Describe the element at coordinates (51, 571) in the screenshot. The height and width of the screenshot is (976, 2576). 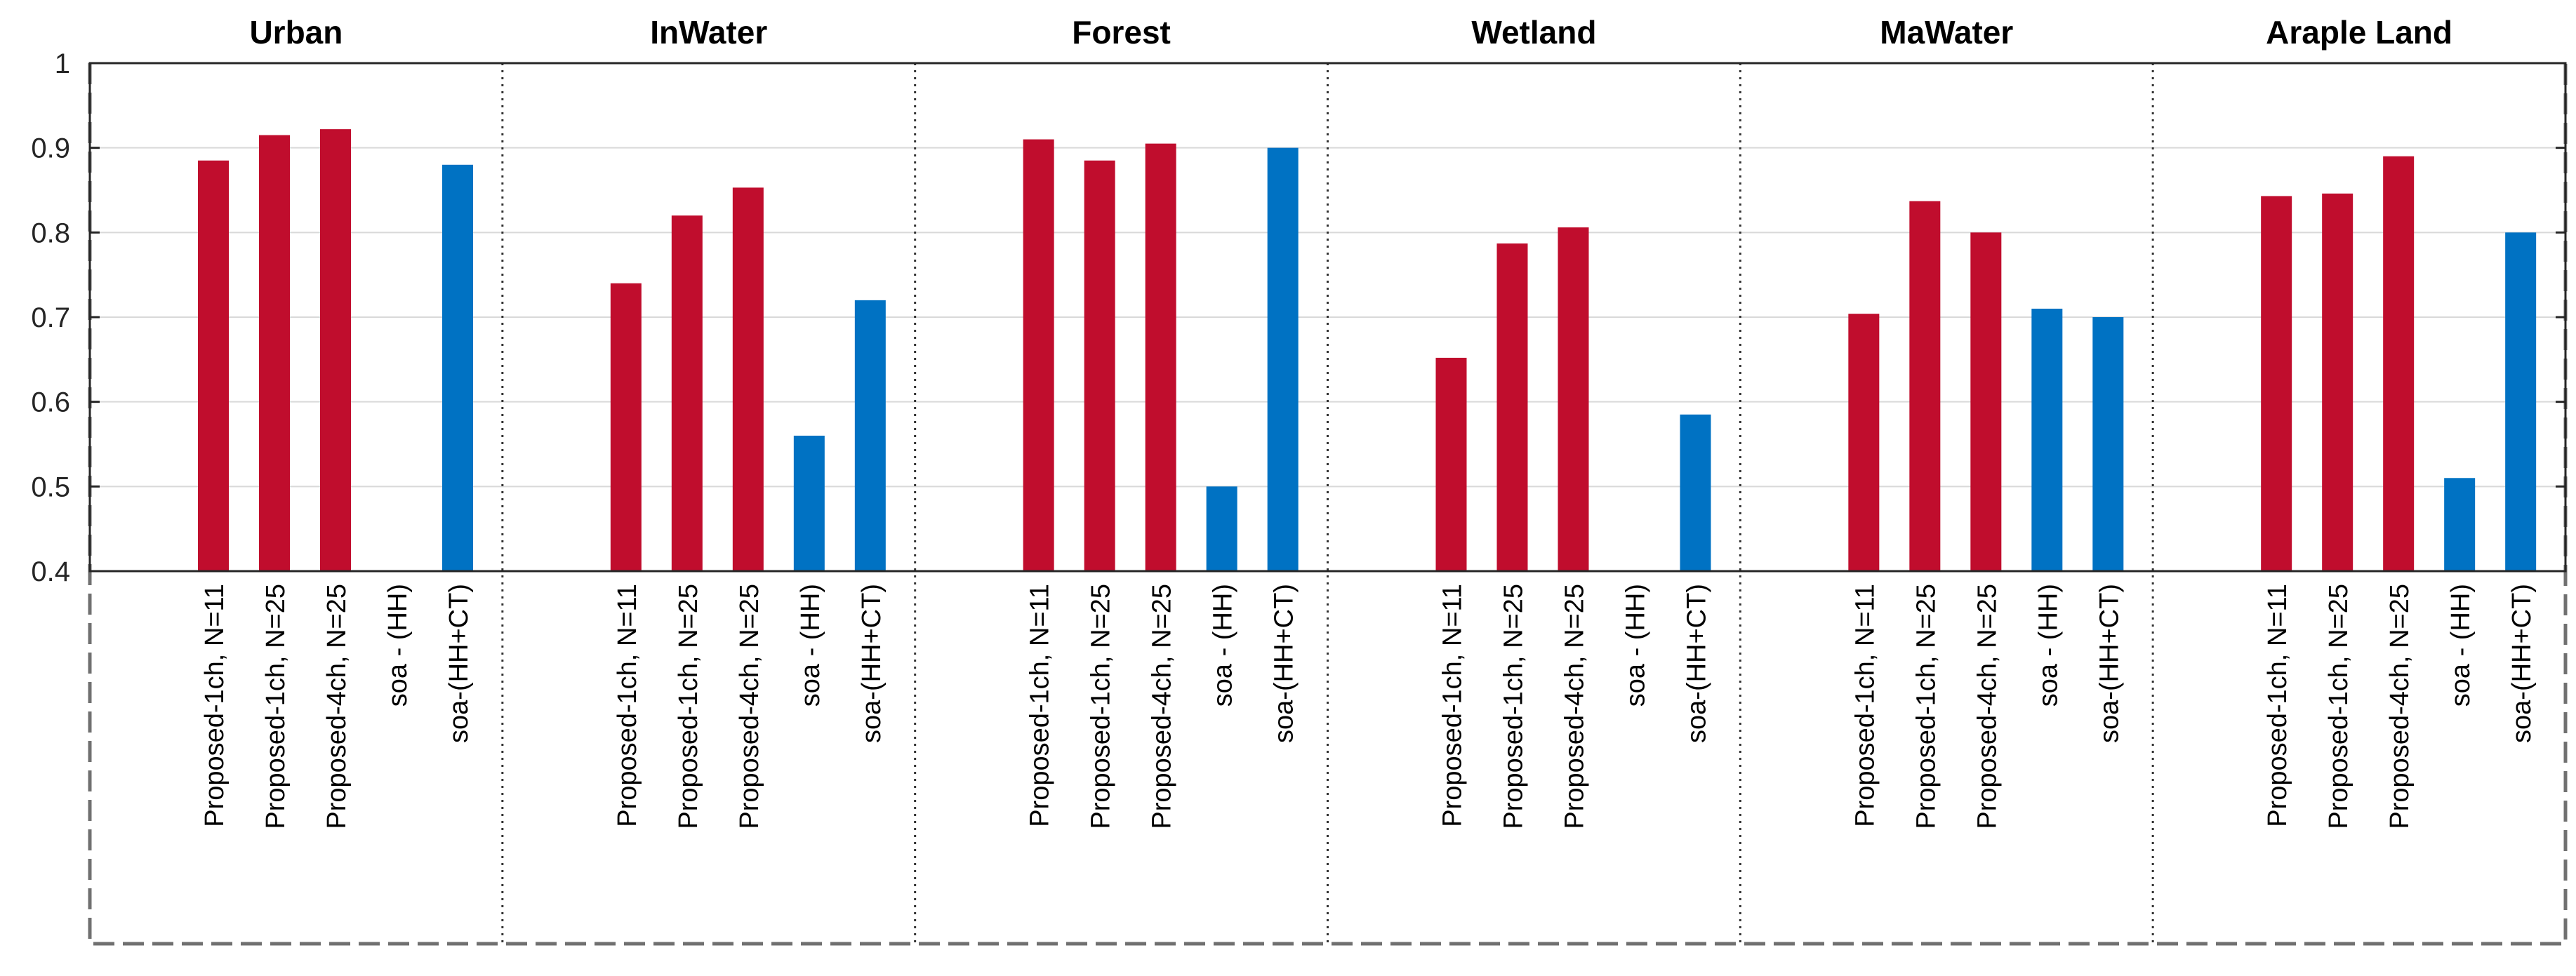
I see `y-tick-label: 0.4` at that location.